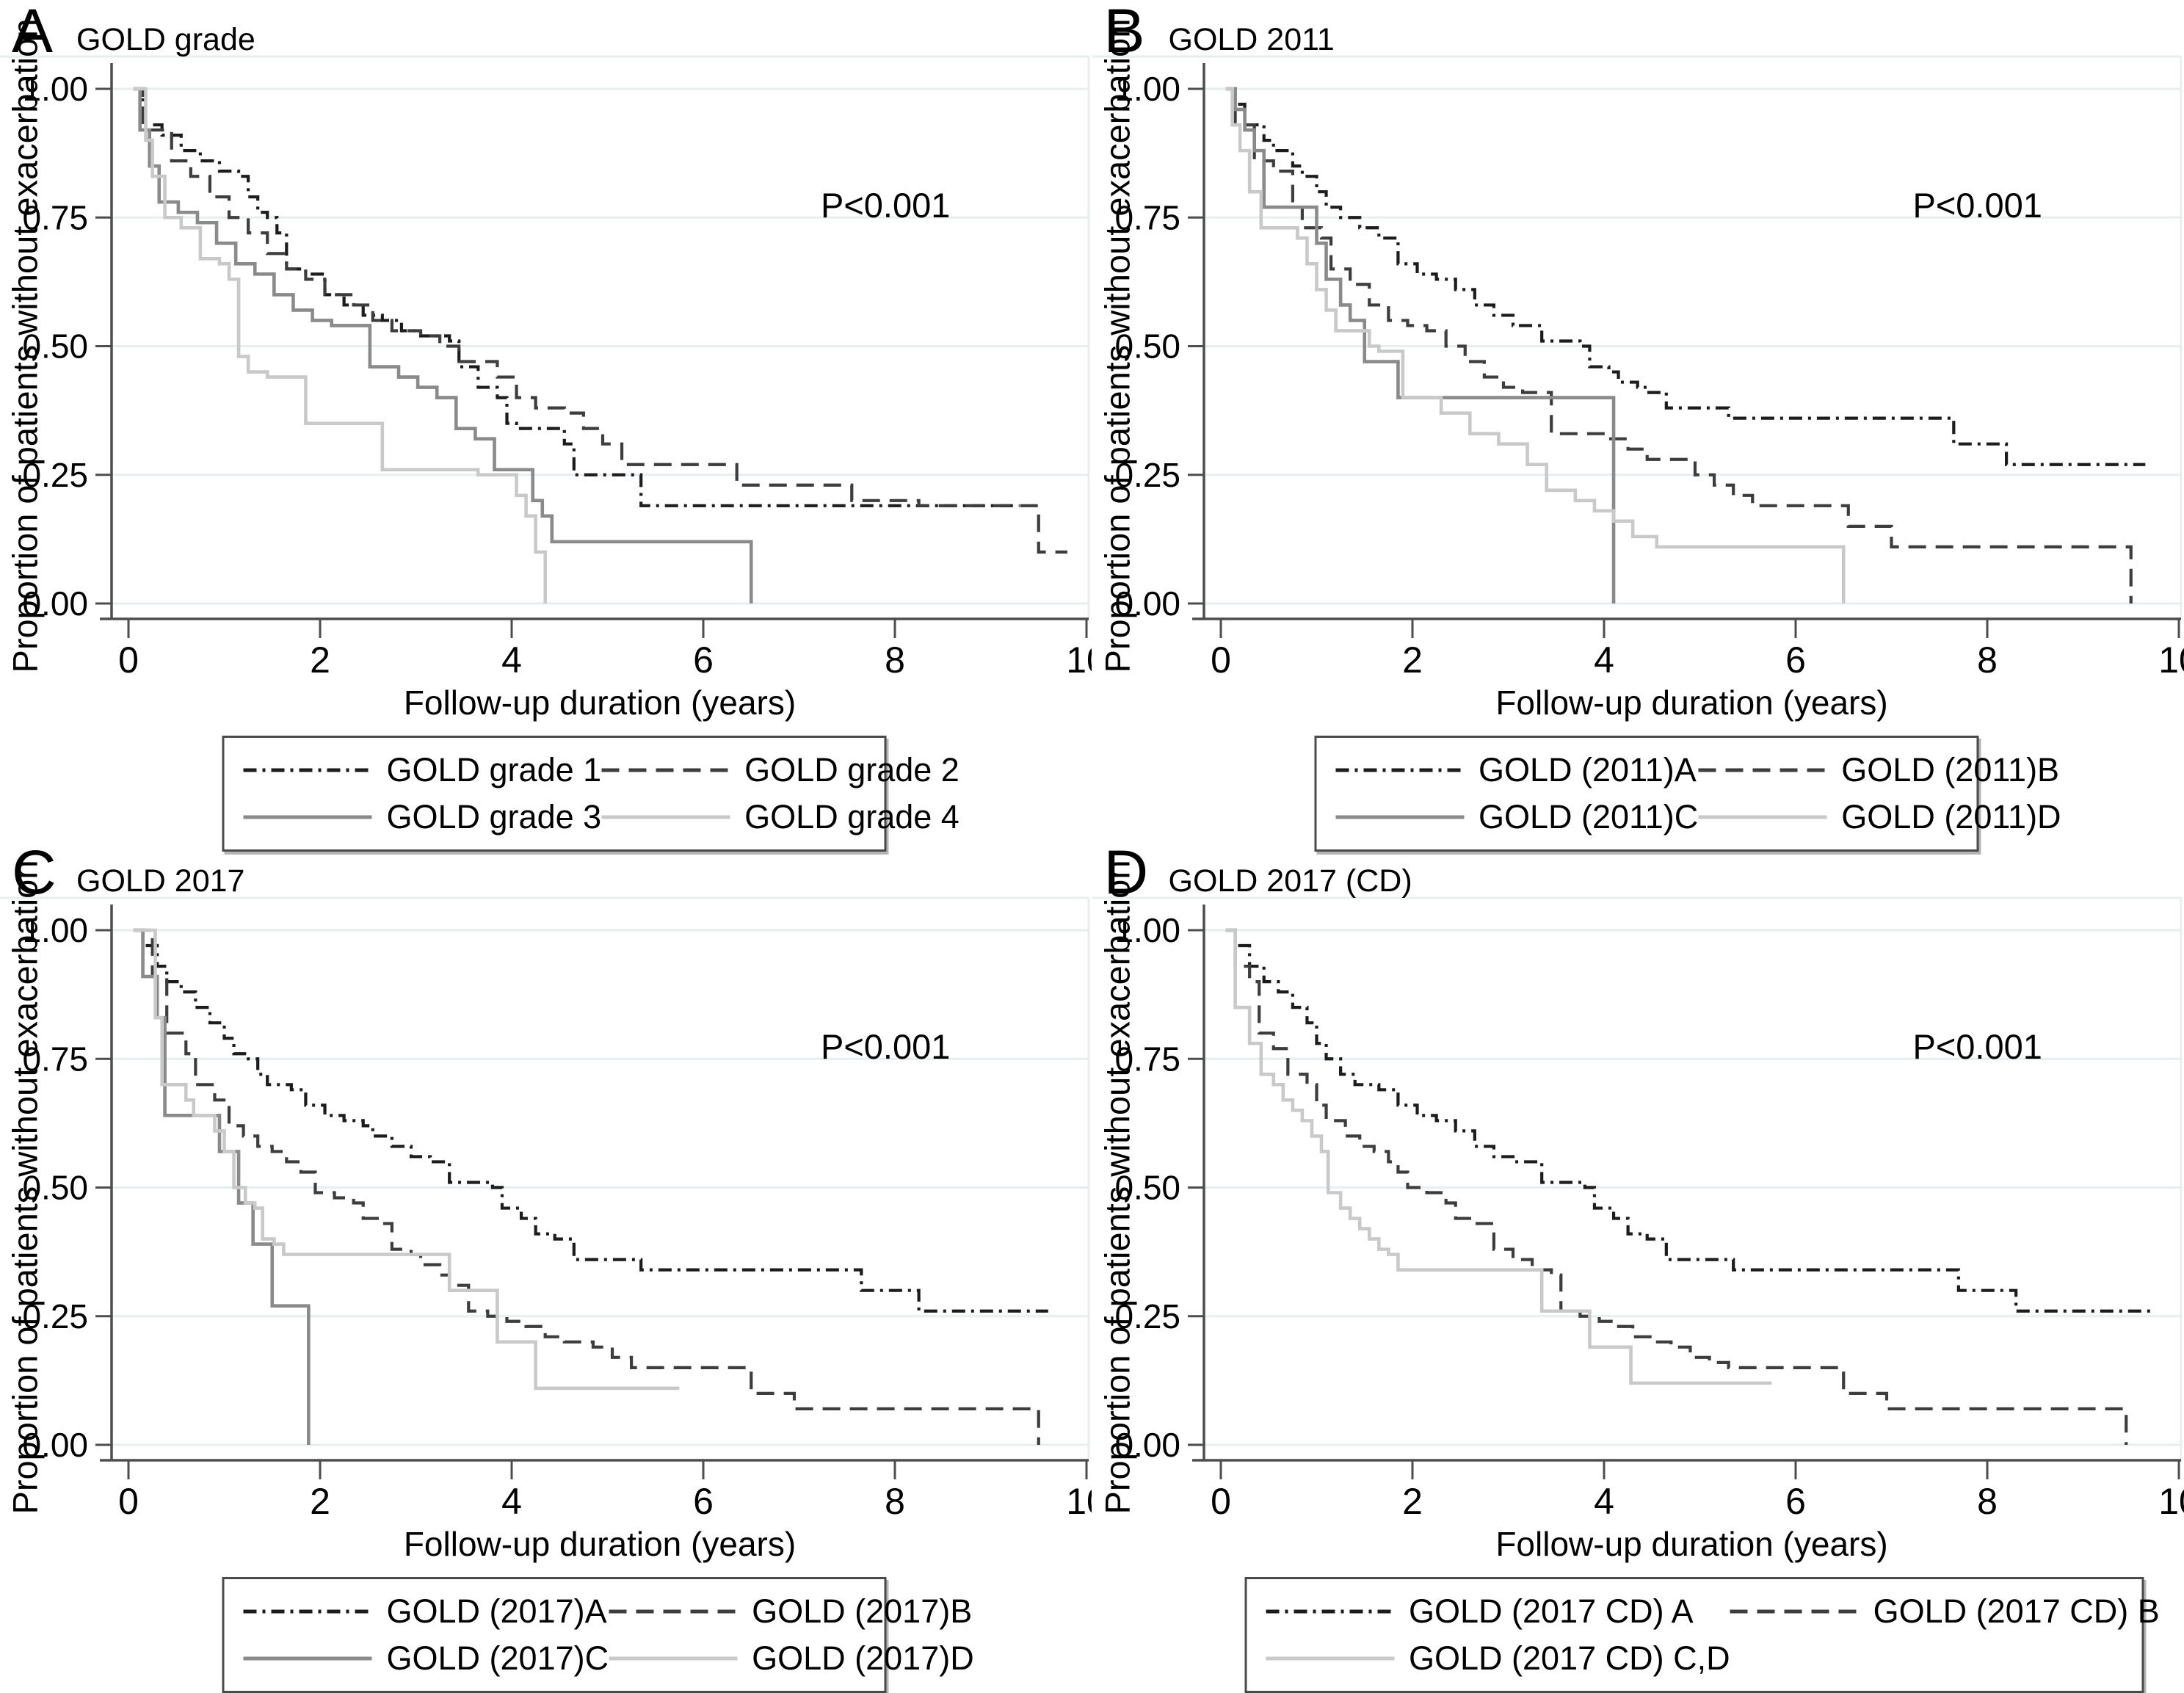 The height and width of the screenshot is (1693, 2184). What do you see at coordinates (1589, 816) in the screenshot?
I see `legend-label: GOLD (2011)C` at bounding box center [1589, 816].